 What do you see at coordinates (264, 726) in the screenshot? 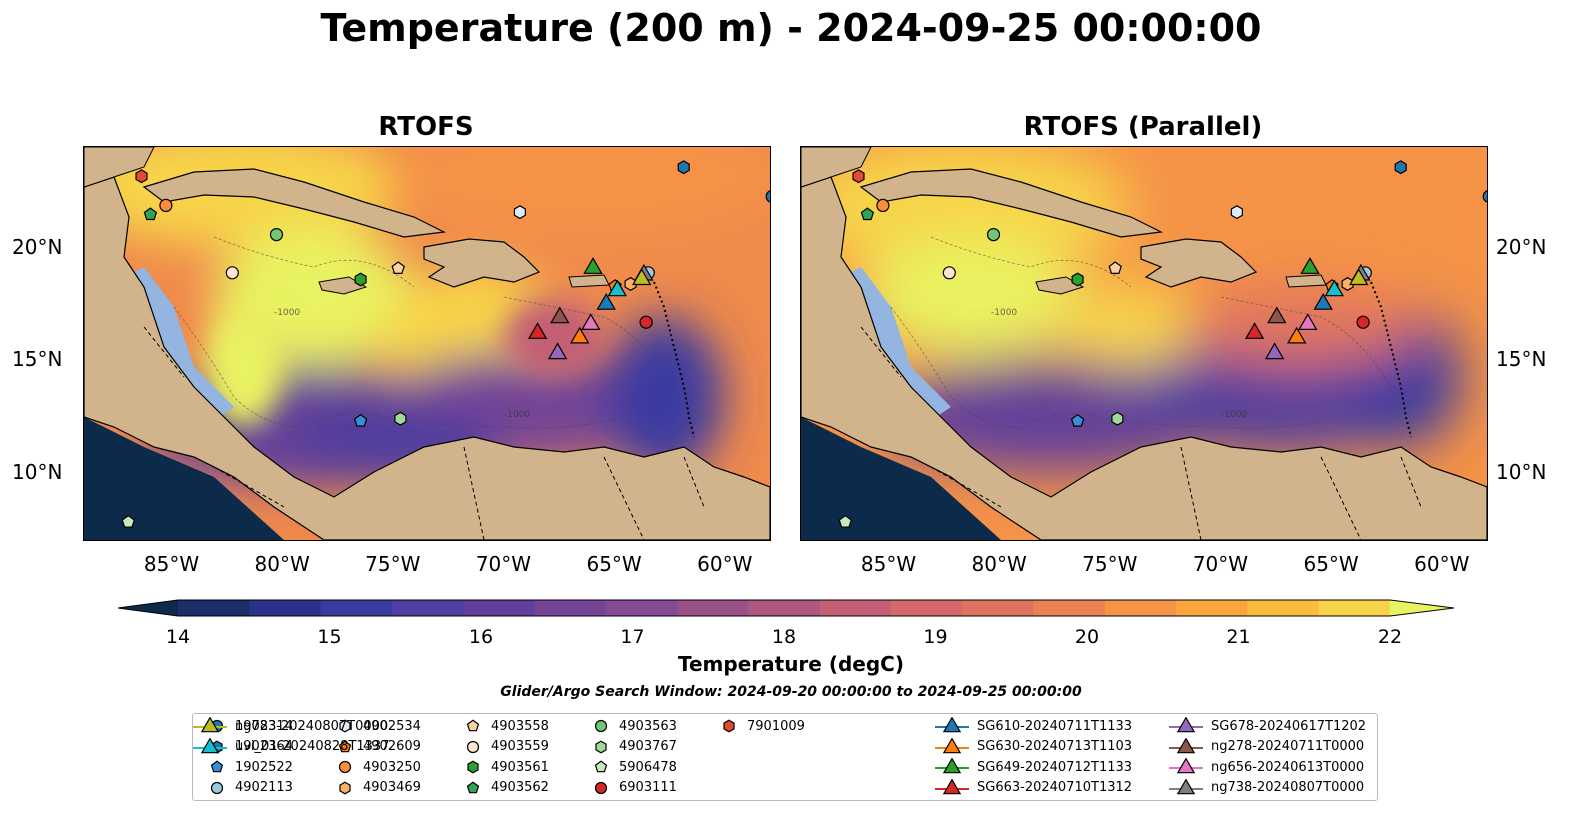
I see `legend-label: 1902314` at bounding box center [264, 726].